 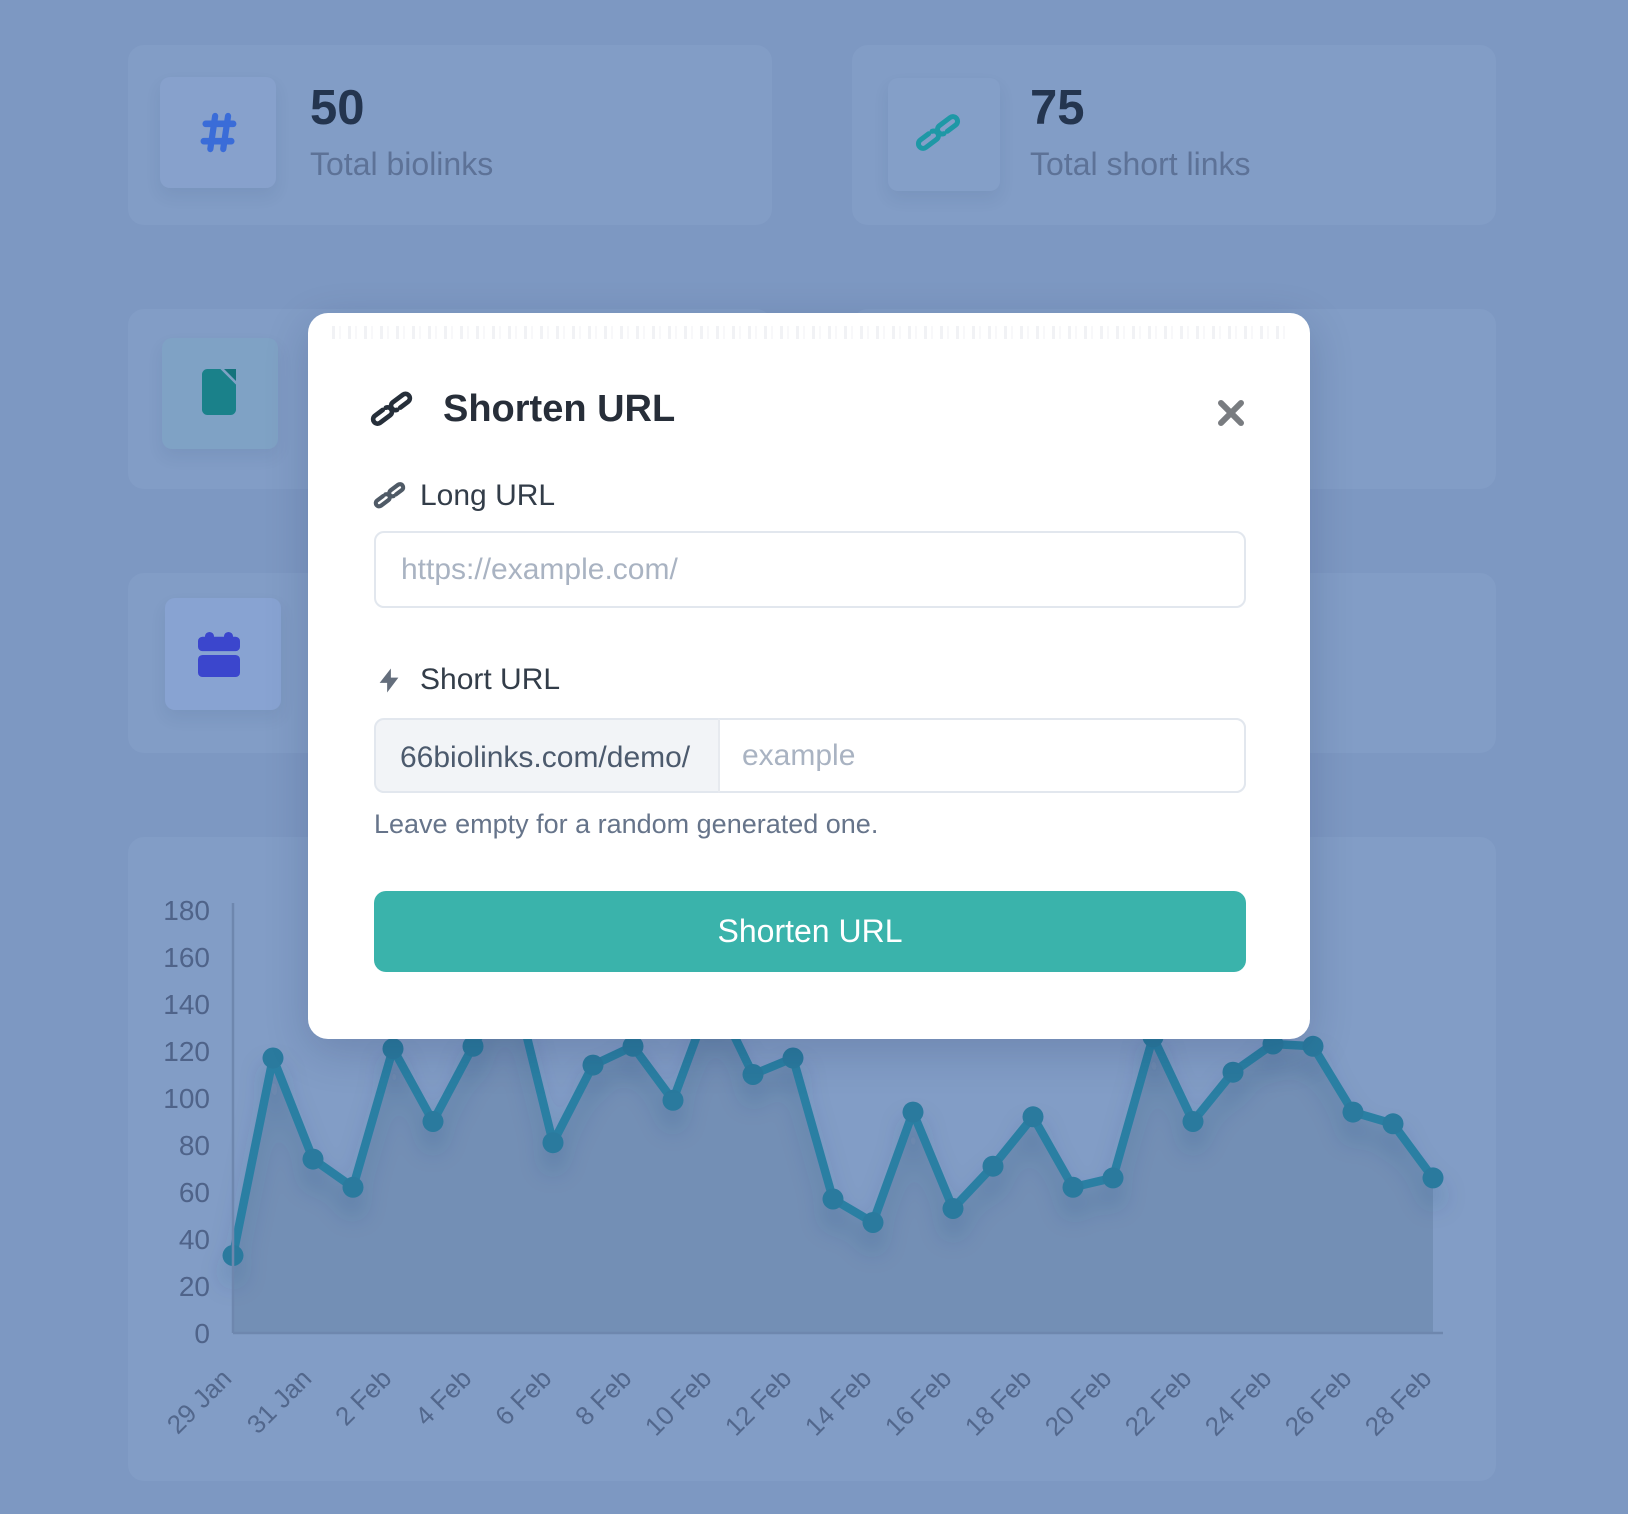 What do you see at coordinates (443, 1397) in the screenshot?
I see `svg-text: 4 Feb` at bounding box center [443, 1397].